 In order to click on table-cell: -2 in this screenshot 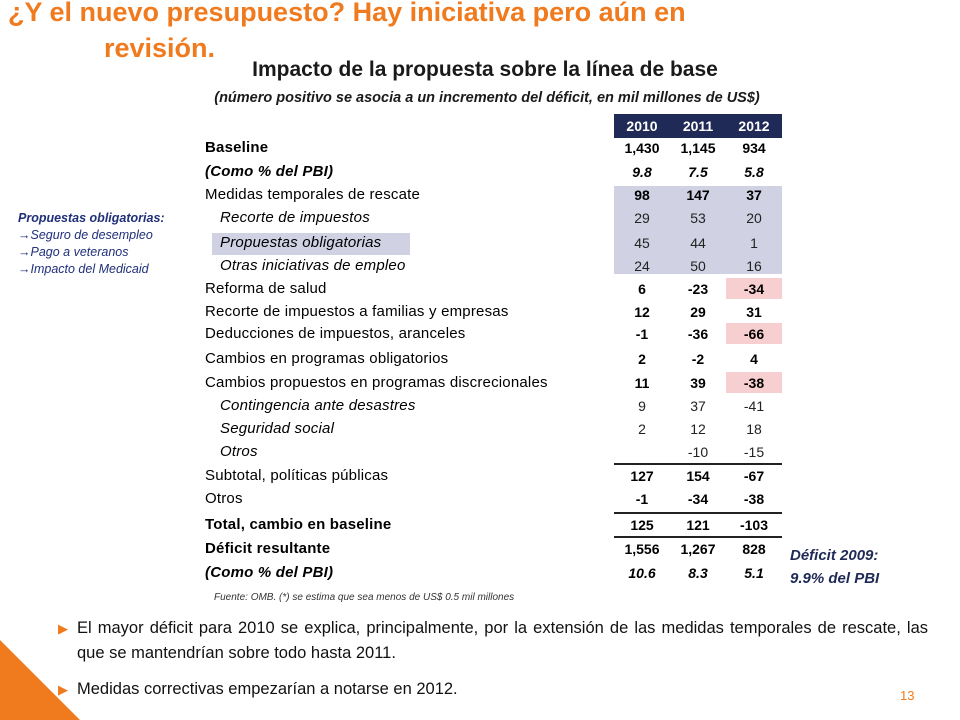, I will do `click(698, 359)`.